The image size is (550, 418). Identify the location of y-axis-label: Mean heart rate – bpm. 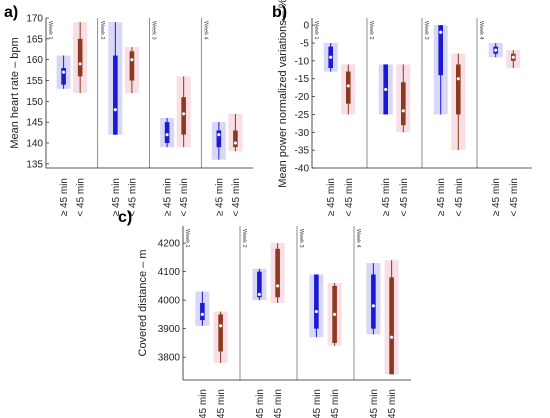
(15, 92).